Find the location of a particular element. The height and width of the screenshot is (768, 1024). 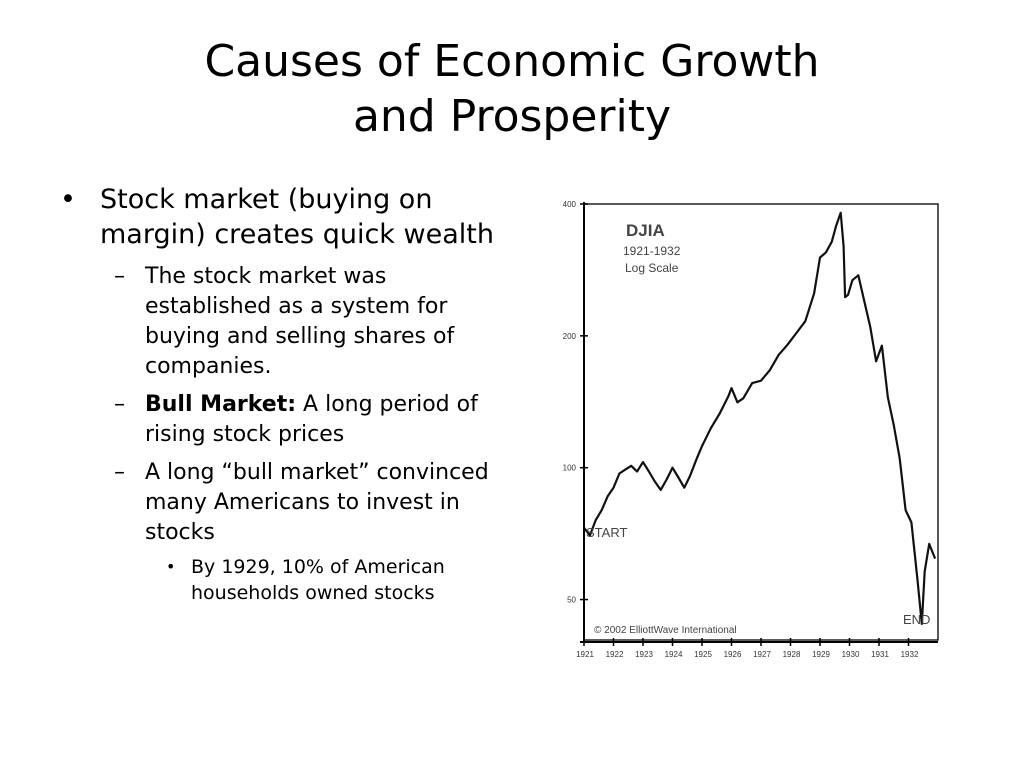

y-tick-label: 100 is located at coordinates (570, 468).